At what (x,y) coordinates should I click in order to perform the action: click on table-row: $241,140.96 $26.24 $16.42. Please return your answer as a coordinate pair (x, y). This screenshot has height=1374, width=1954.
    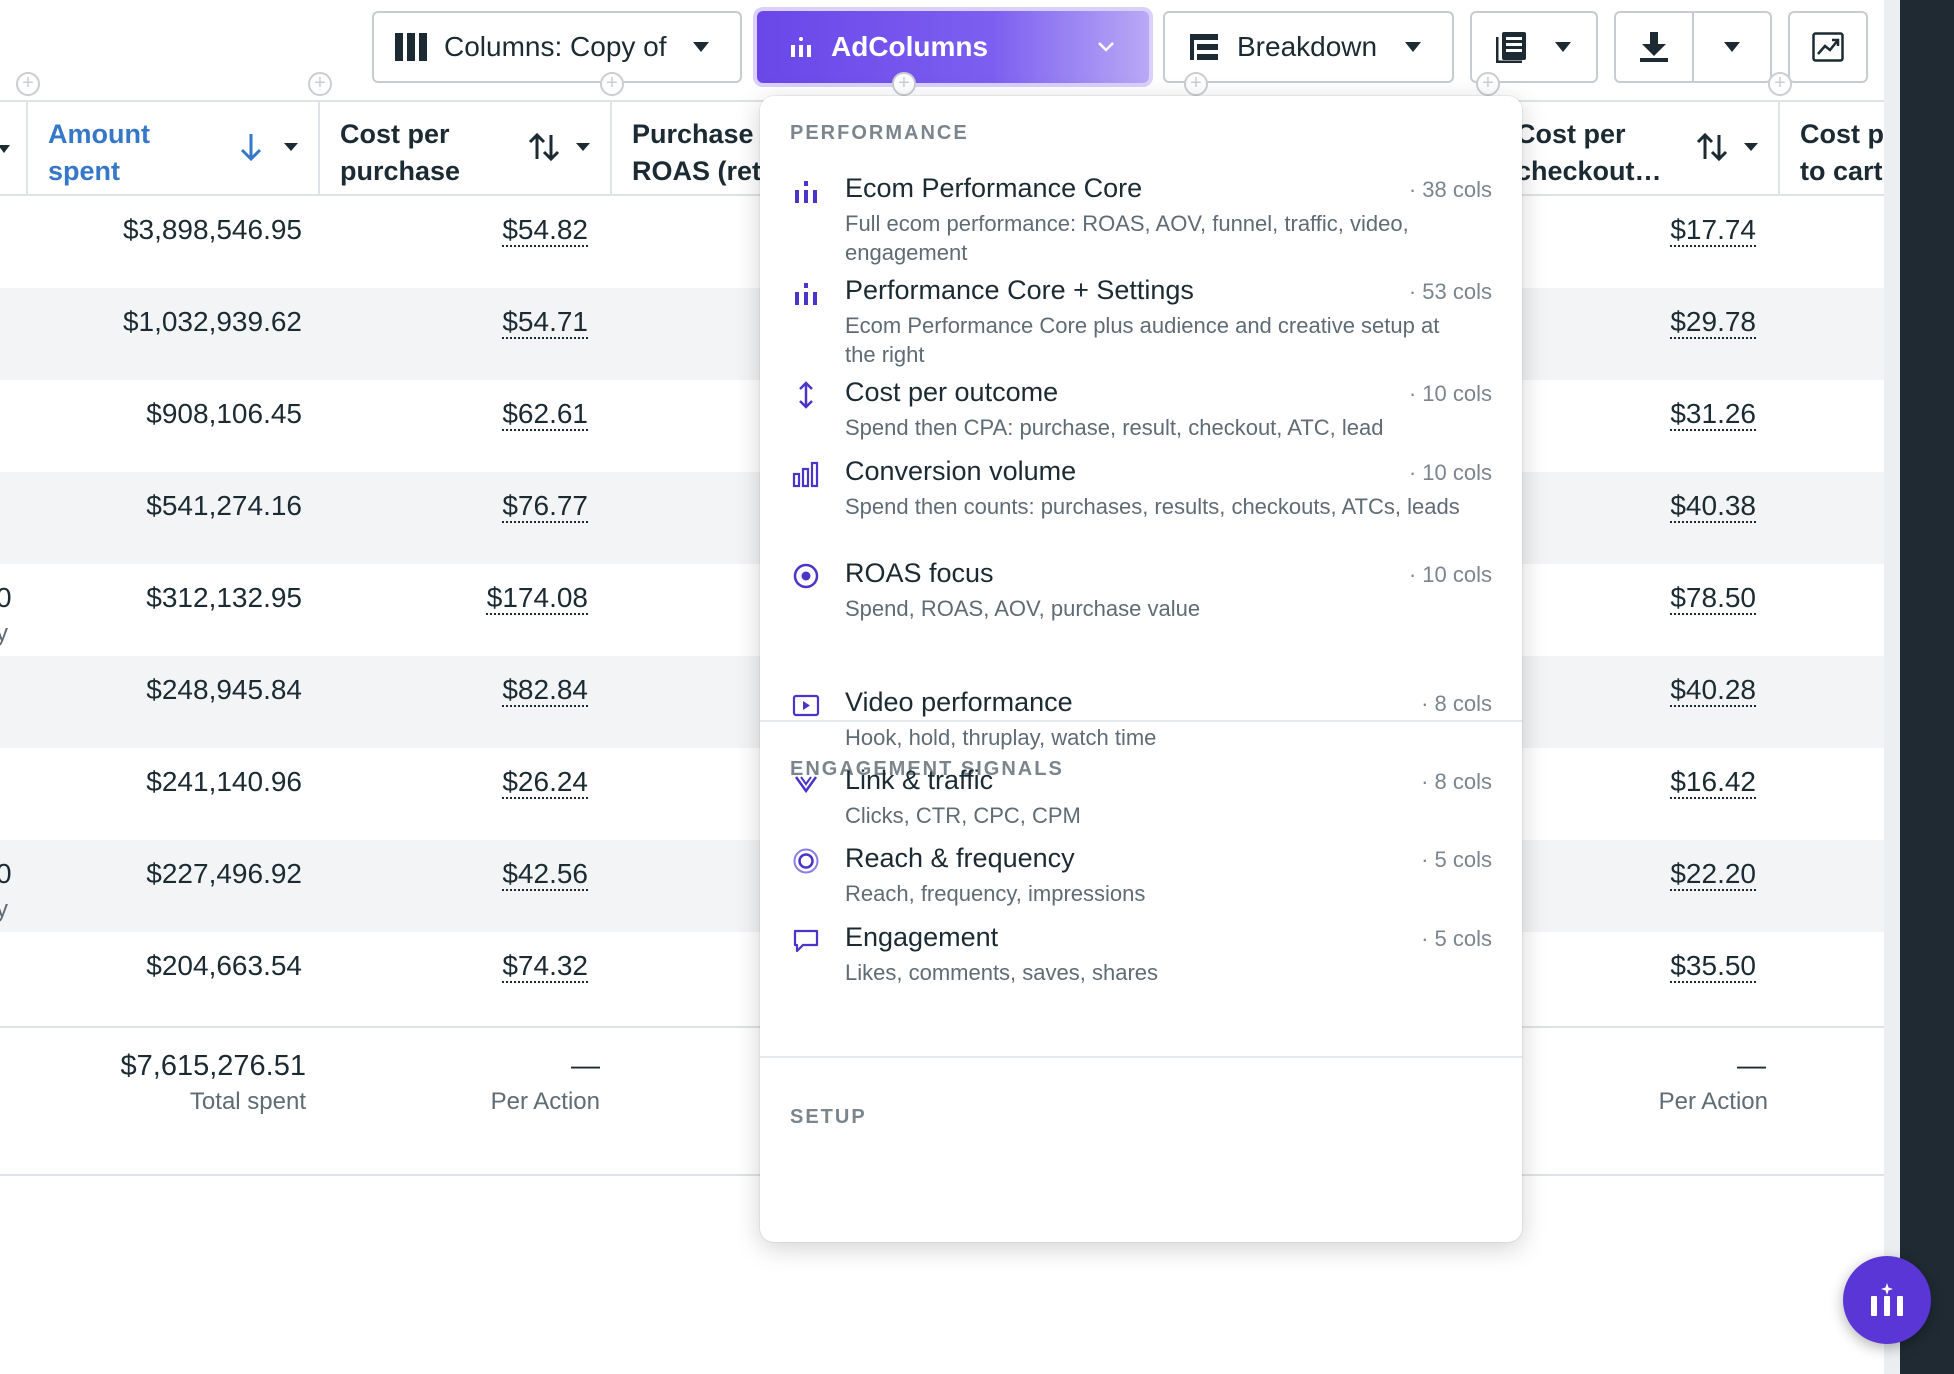
    Looking at the image, I should click on (942, 794).